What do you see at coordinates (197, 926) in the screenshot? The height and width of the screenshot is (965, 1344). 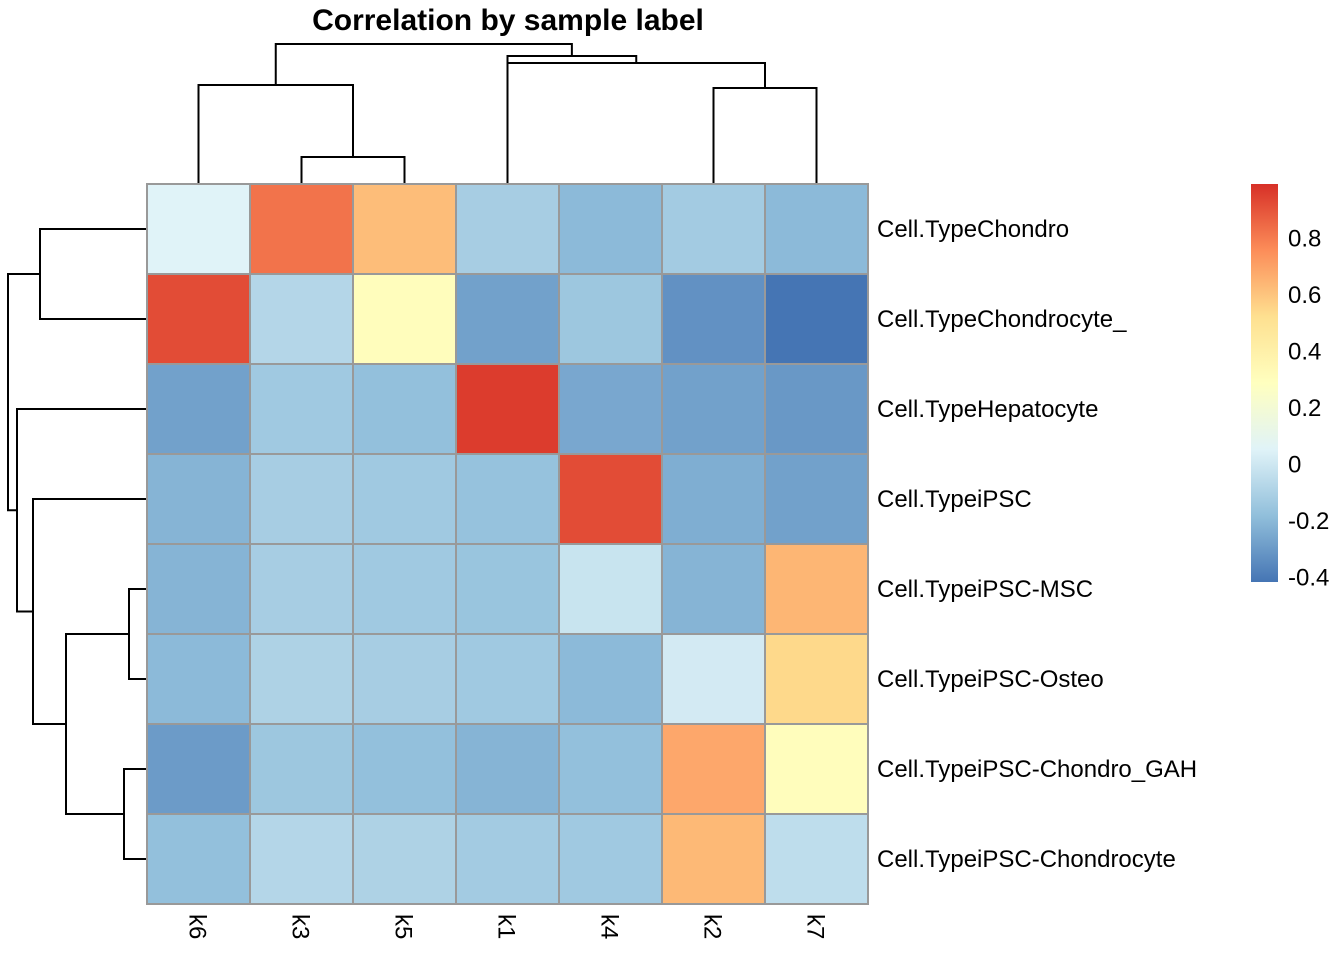 I see `column-label: k6` at bounding box center [197, 926].